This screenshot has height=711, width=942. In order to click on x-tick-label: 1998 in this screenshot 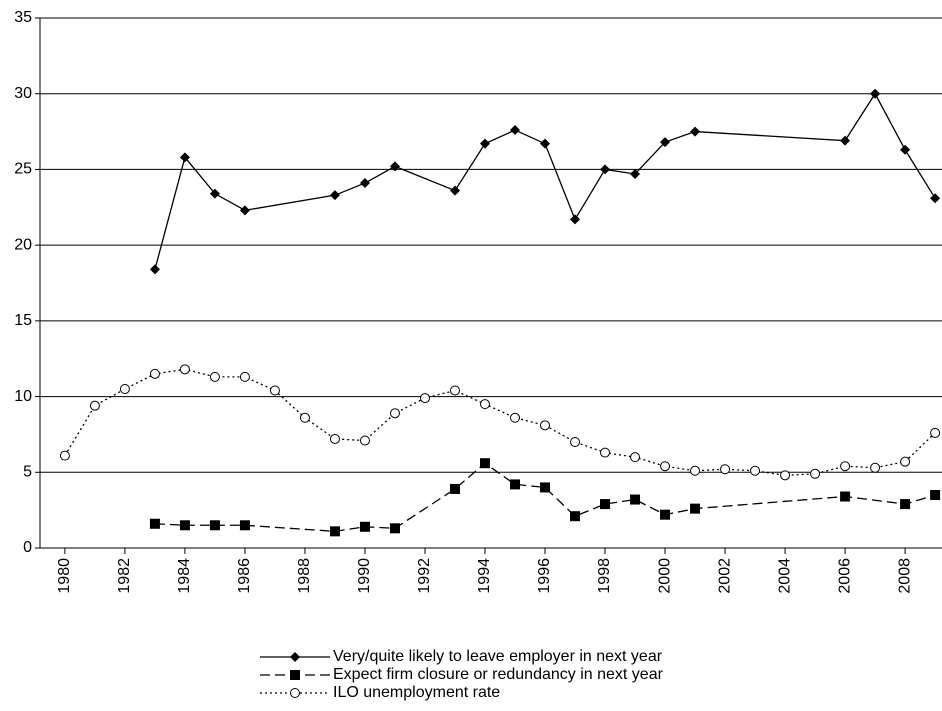, I will do `click(604, 576)`.